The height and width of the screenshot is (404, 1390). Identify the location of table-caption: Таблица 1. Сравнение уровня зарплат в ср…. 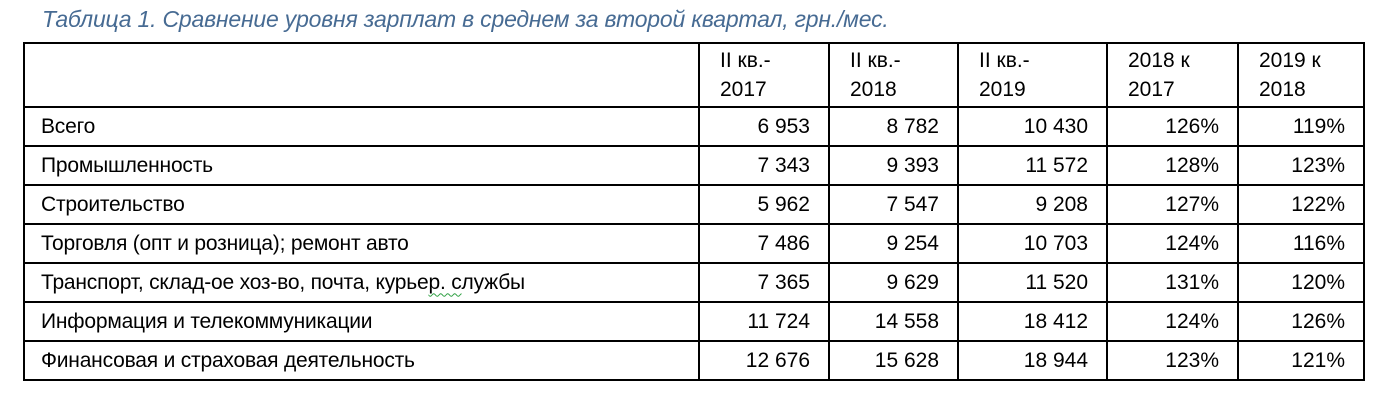
(465, 19).